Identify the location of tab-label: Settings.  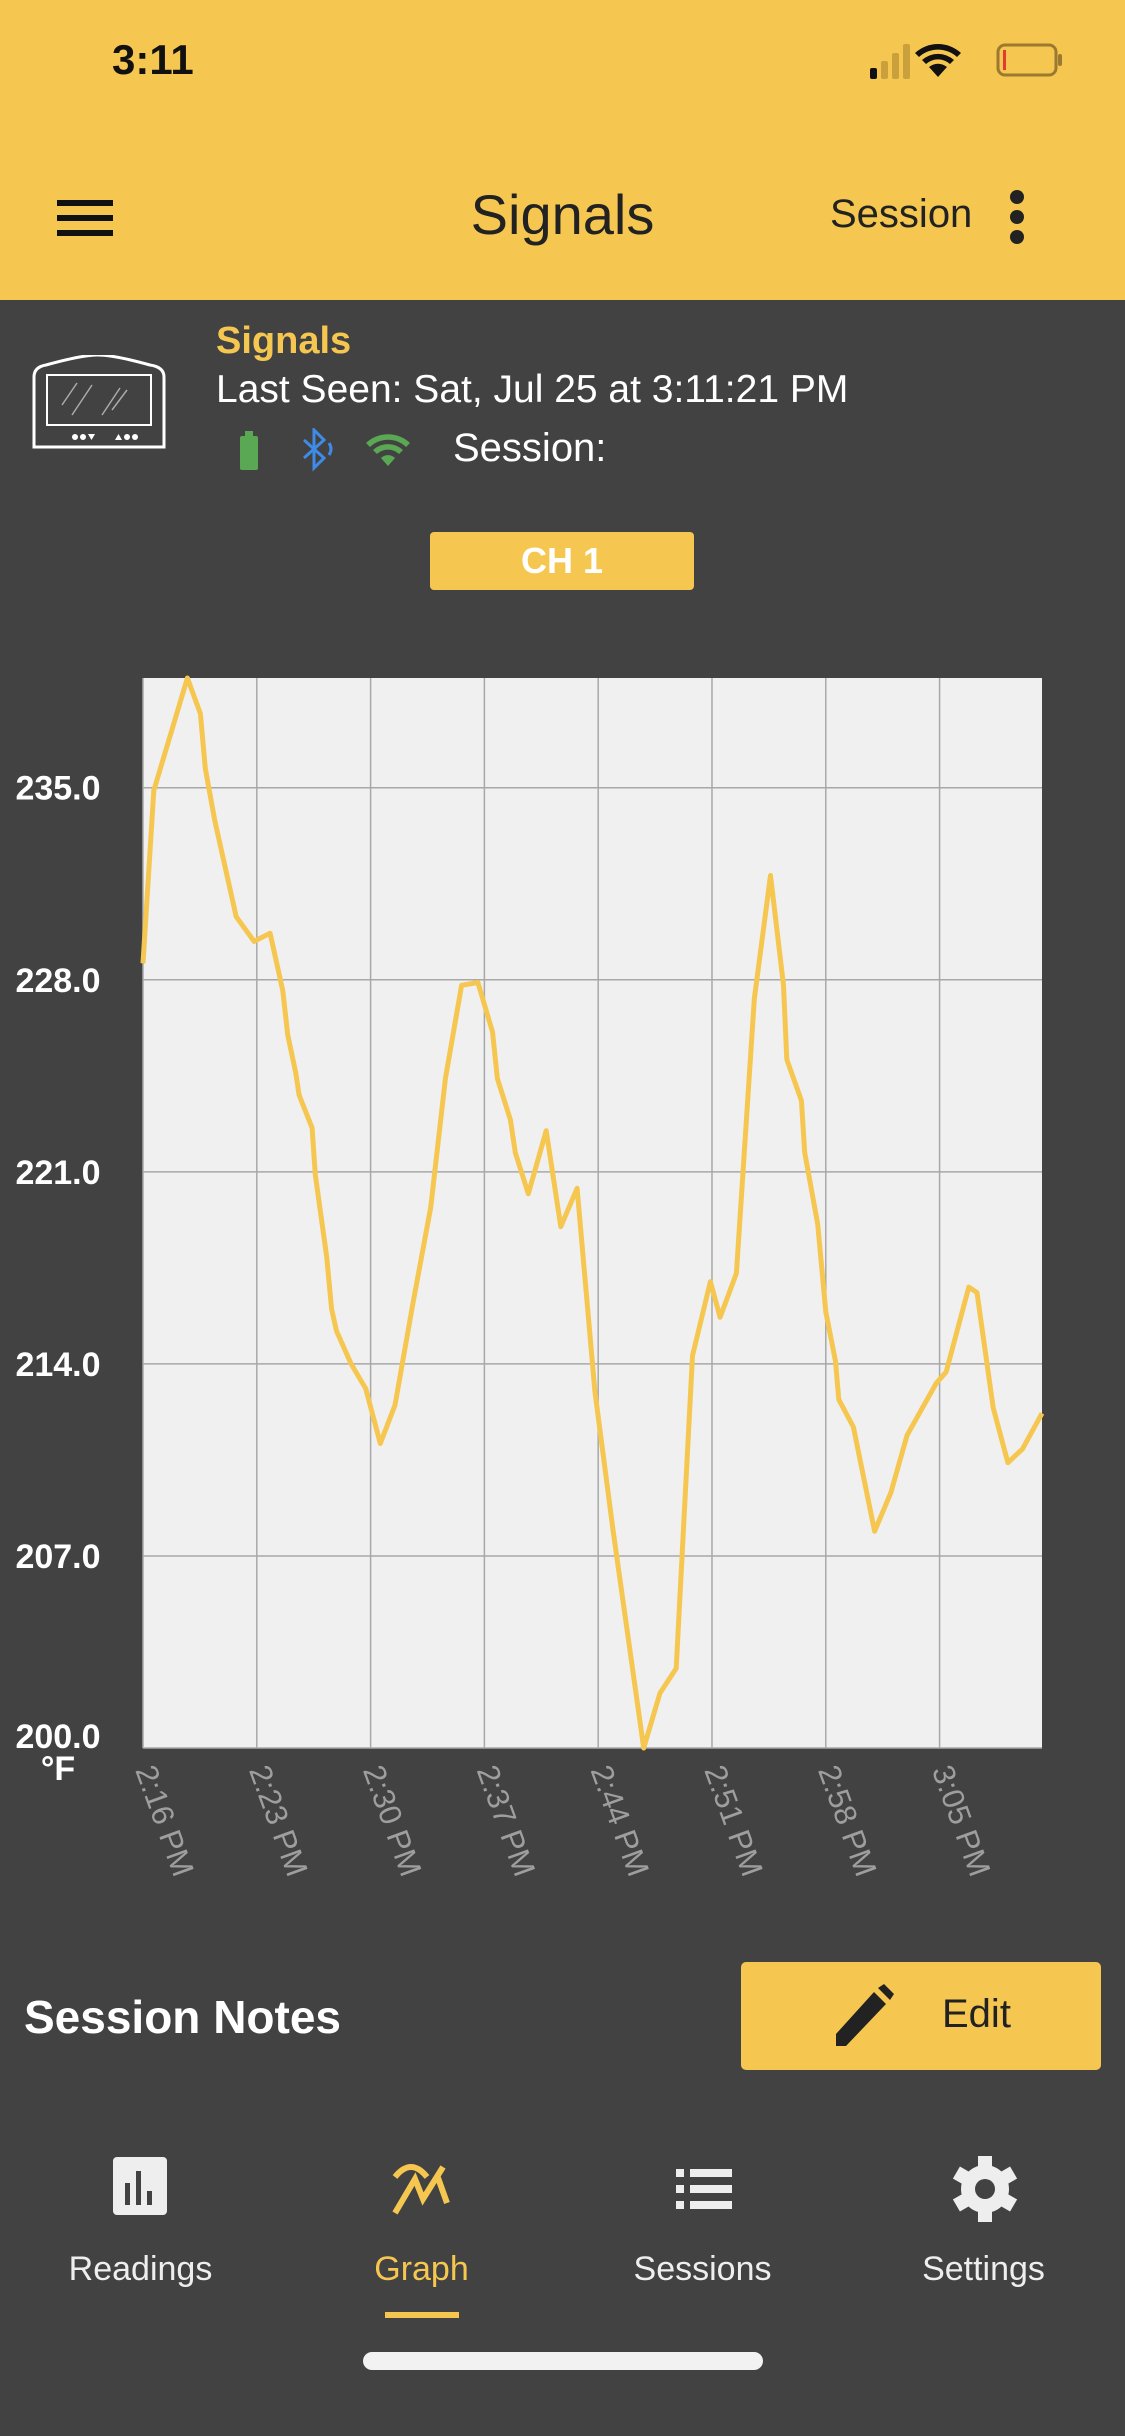
(983, 2269).